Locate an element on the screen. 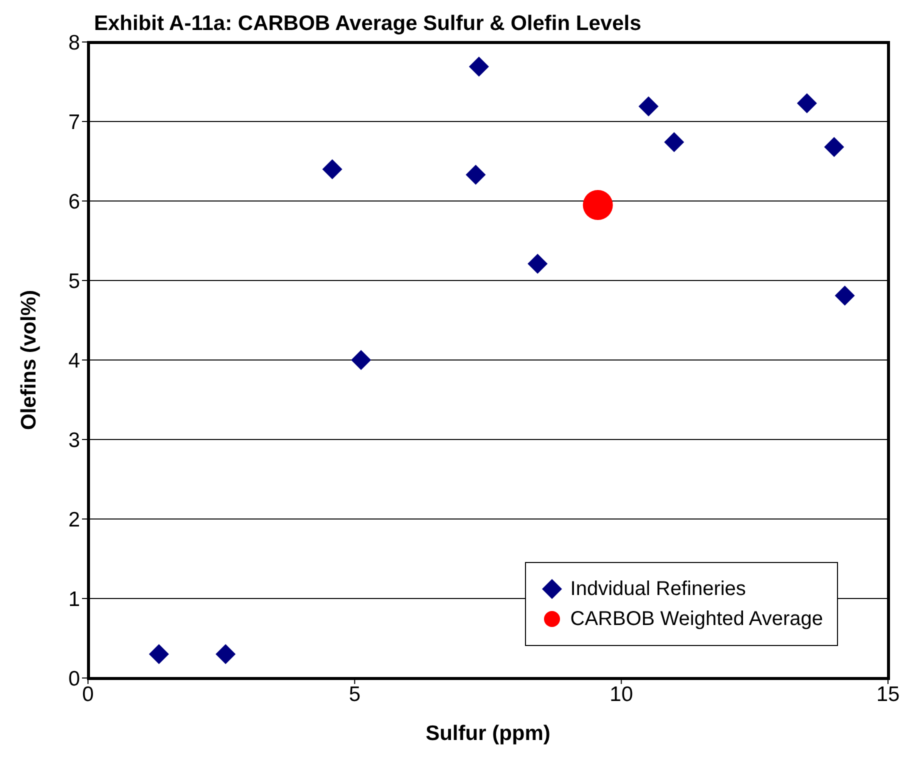 This screenshot has width=910, height=770. y-tick-label: 3 is located at coordinates (74, 440).